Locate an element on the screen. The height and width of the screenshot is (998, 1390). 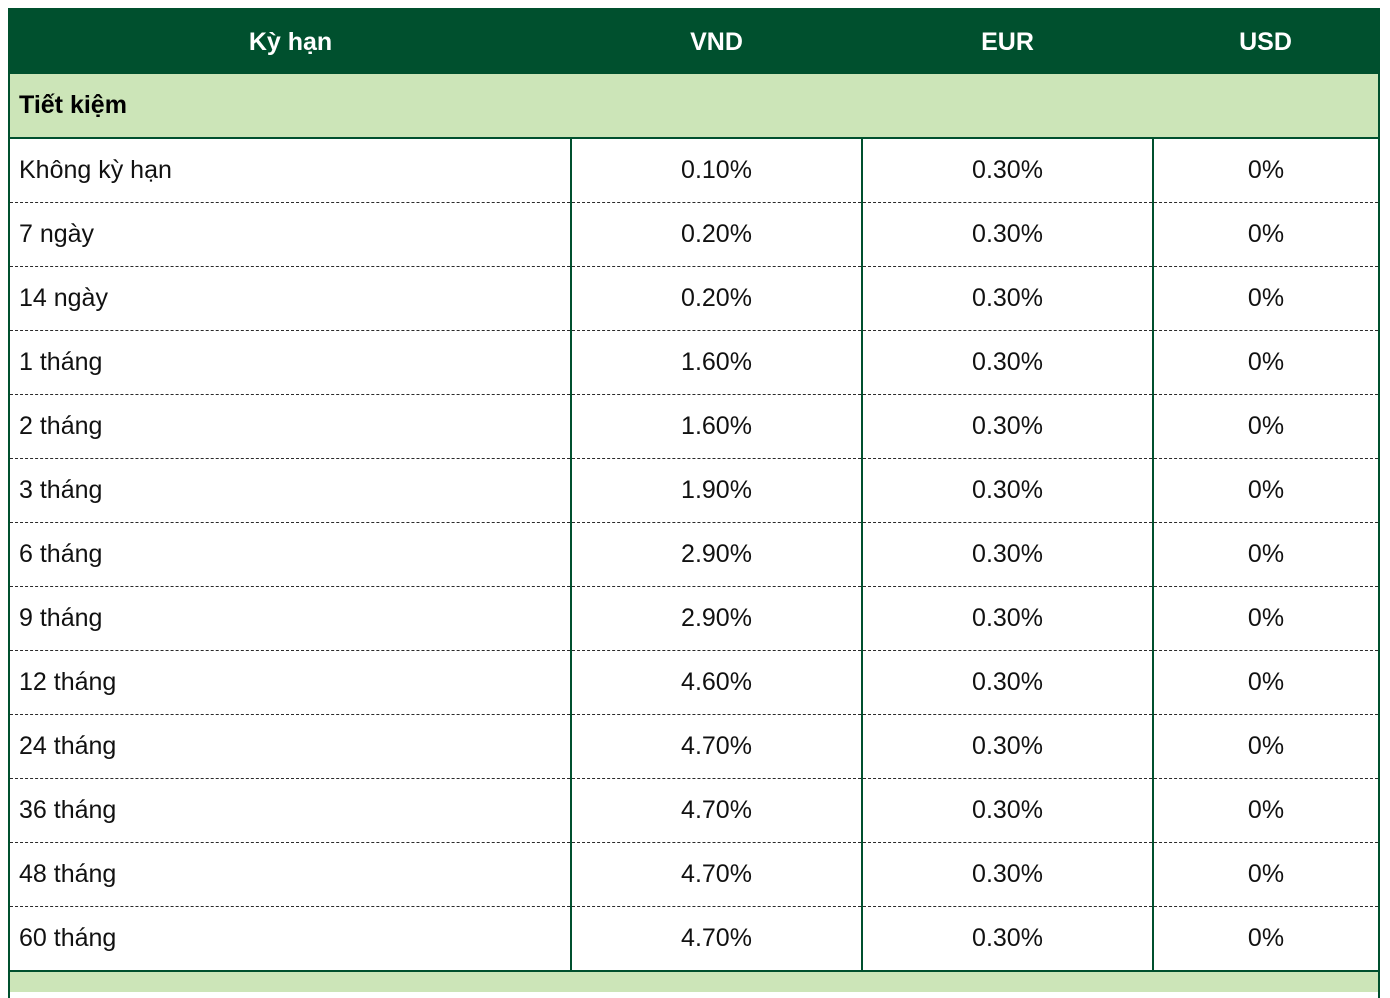
table-row: 9 tháng 2.90% 0.30% 0% is located at coordinates (694, 618).